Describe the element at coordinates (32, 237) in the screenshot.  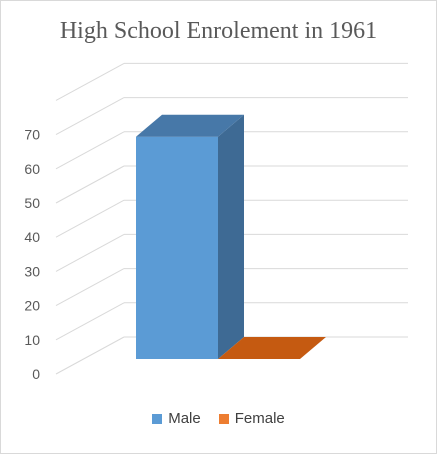
I see `y-tick-label: 40` at that location.